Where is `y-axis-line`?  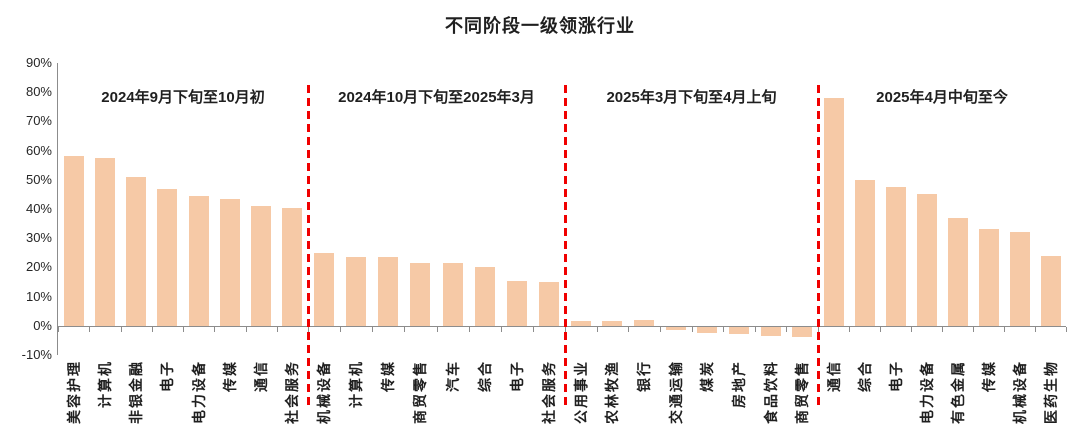
y-axis-line is located at coordinates (57, 209).